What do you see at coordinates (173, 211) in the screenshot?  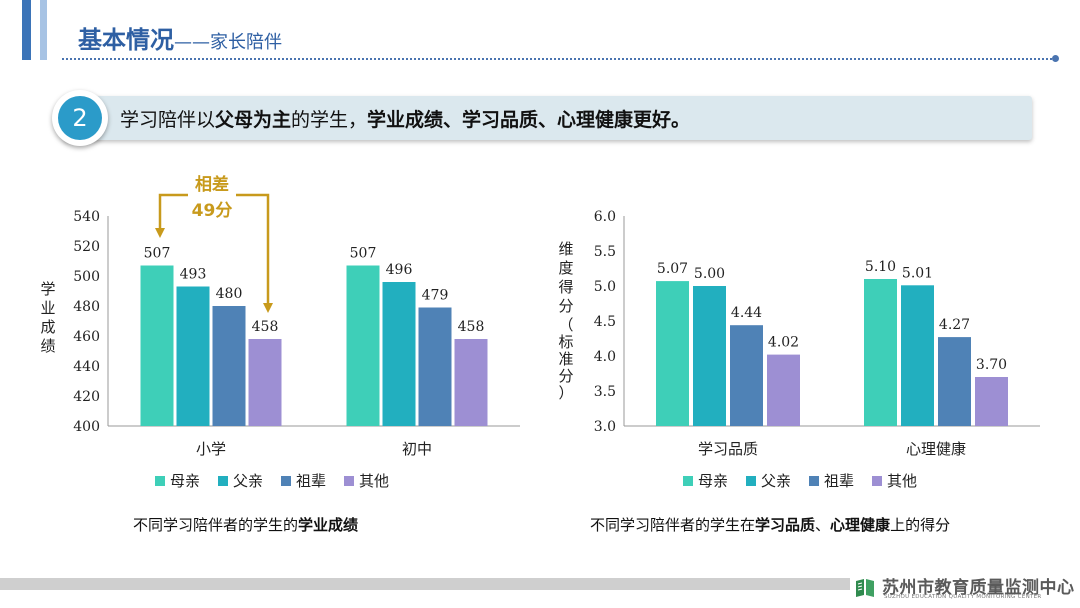 I see `annotation-bracket-left` at bounding box center [173, 211].